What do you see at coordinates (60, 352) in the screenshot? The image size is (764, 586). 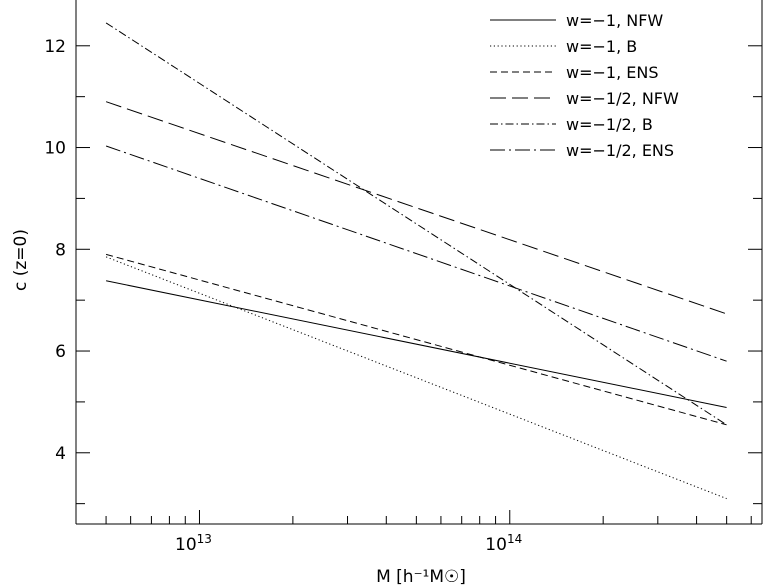 I see `y-tick-label: 6` at bounding box center [60, 352].